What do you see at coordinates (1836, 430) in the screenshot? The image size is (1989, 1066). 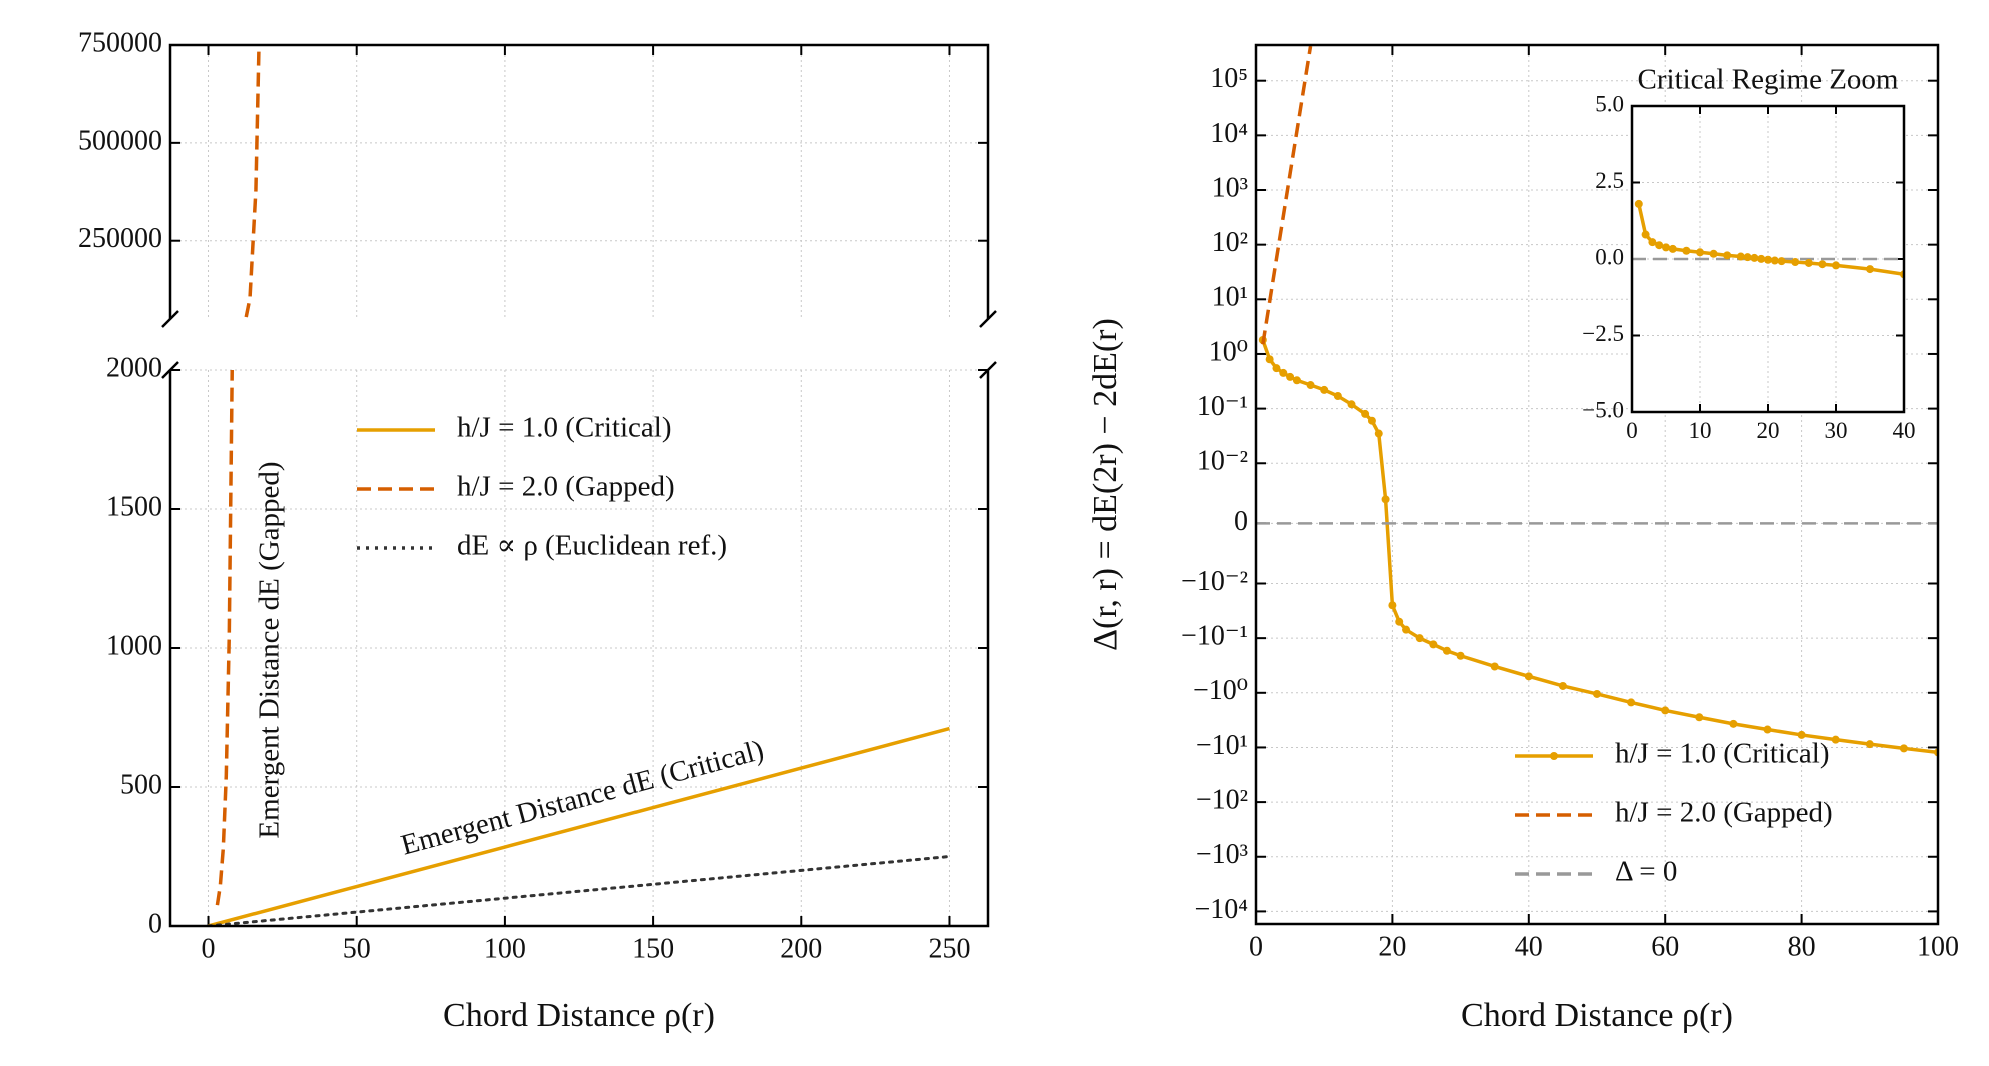 I see `x-tick-label: 30` at bounding box center [1836, 430].